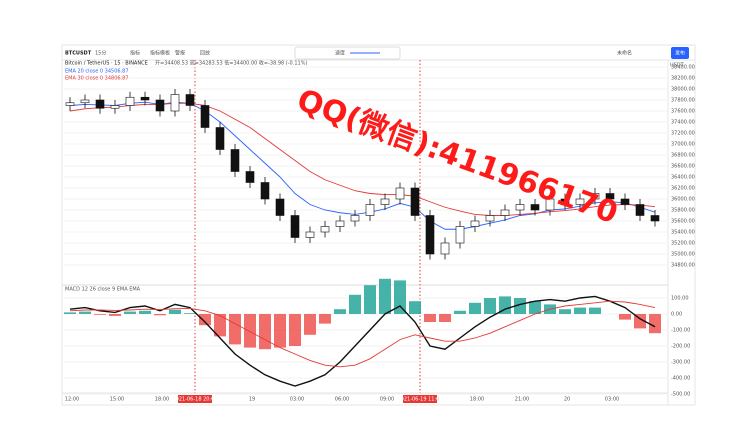  What do you see at coordinates (612, 400) in the screenshot?
I see `time-label: 03:00` at bounding box center [612, 400].